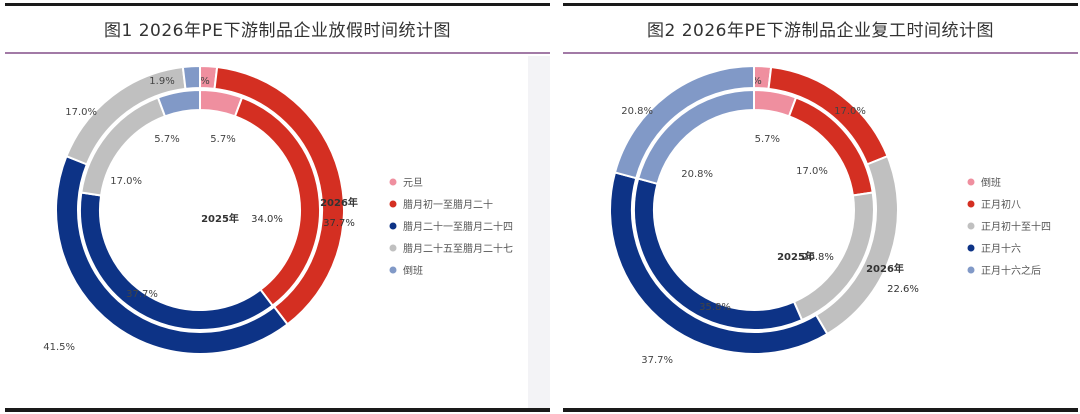  I want to click on outer-slice-label-3: 17.0%, so click(81, 112).